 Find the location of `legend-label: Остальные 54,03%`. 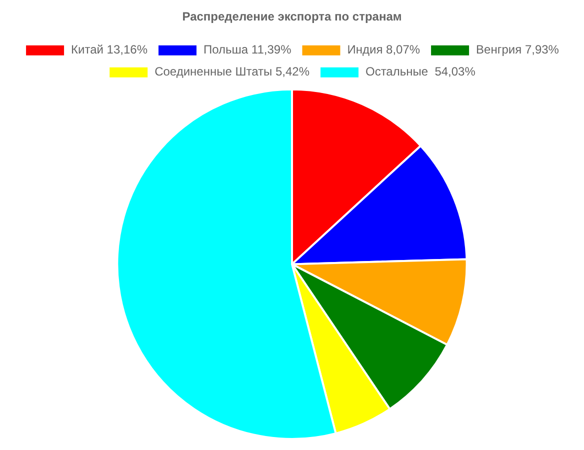

legend-label: Остальные 54,03% is located at coordinates (420, 71).